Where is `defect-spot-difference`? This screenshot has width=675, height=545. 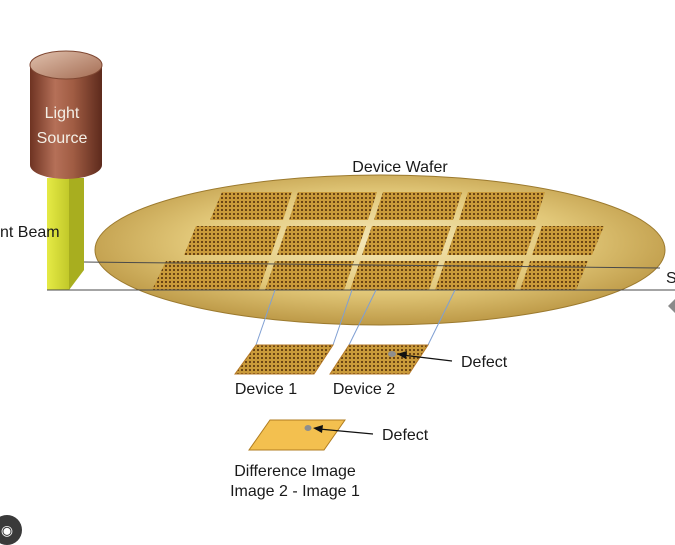 defect-spot-difference is located at coordinates (308, 428).